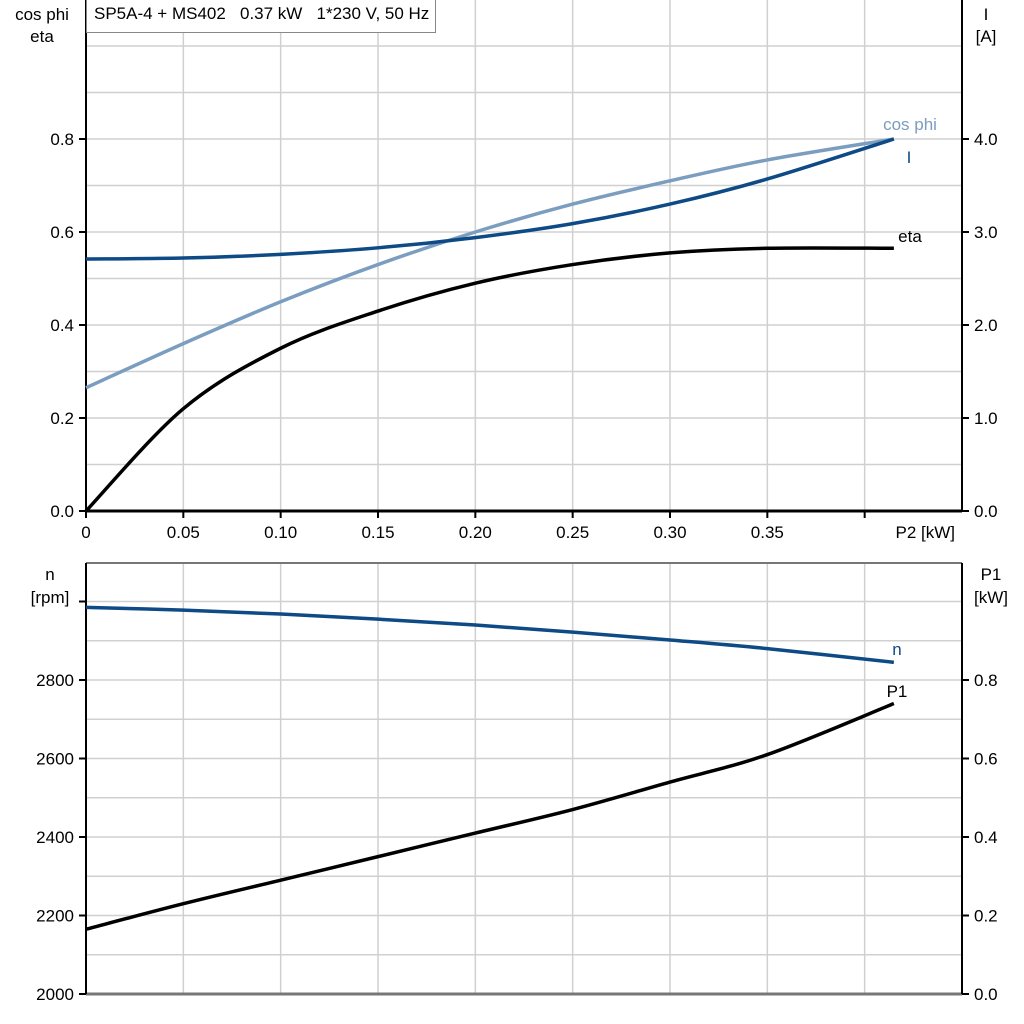 This screenshot has height=1024, width=1024. What do you see at coordinates (991, 574) in the screenshot?
I see `bottom-right-axis-title-1: P1` at bounding box center [991, 574].